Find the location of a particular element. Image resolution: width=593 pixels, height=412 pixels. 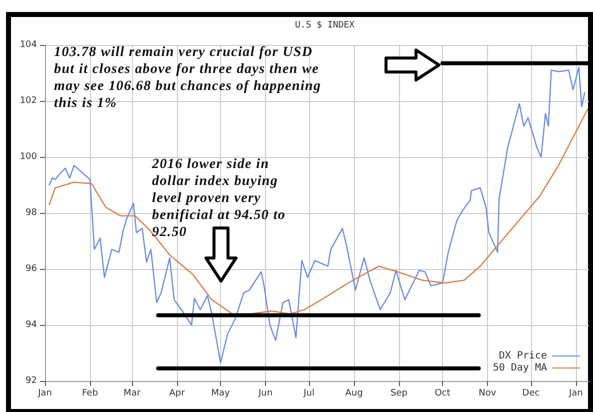

y-tick-label: 102 is located at coordinates (28, 101).